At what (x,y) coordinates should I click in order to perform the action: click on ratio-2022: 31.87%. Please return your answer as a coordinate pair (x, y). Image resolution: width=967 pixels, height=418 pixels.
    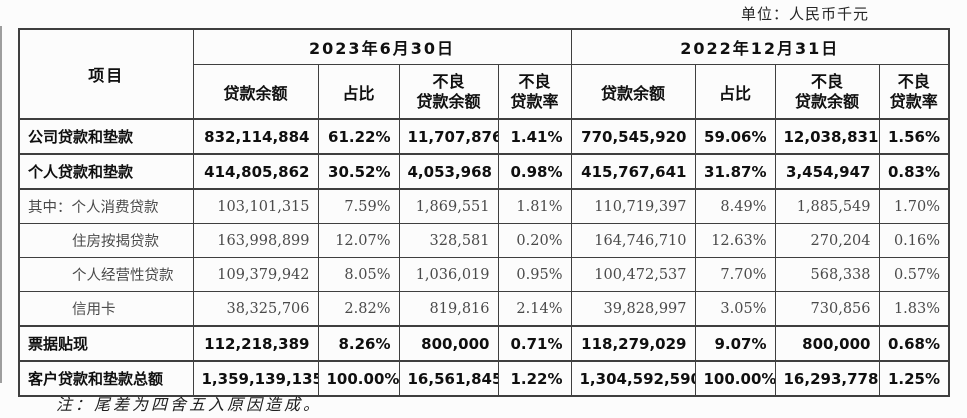
    Looking at the image, I should click on (735, 171).